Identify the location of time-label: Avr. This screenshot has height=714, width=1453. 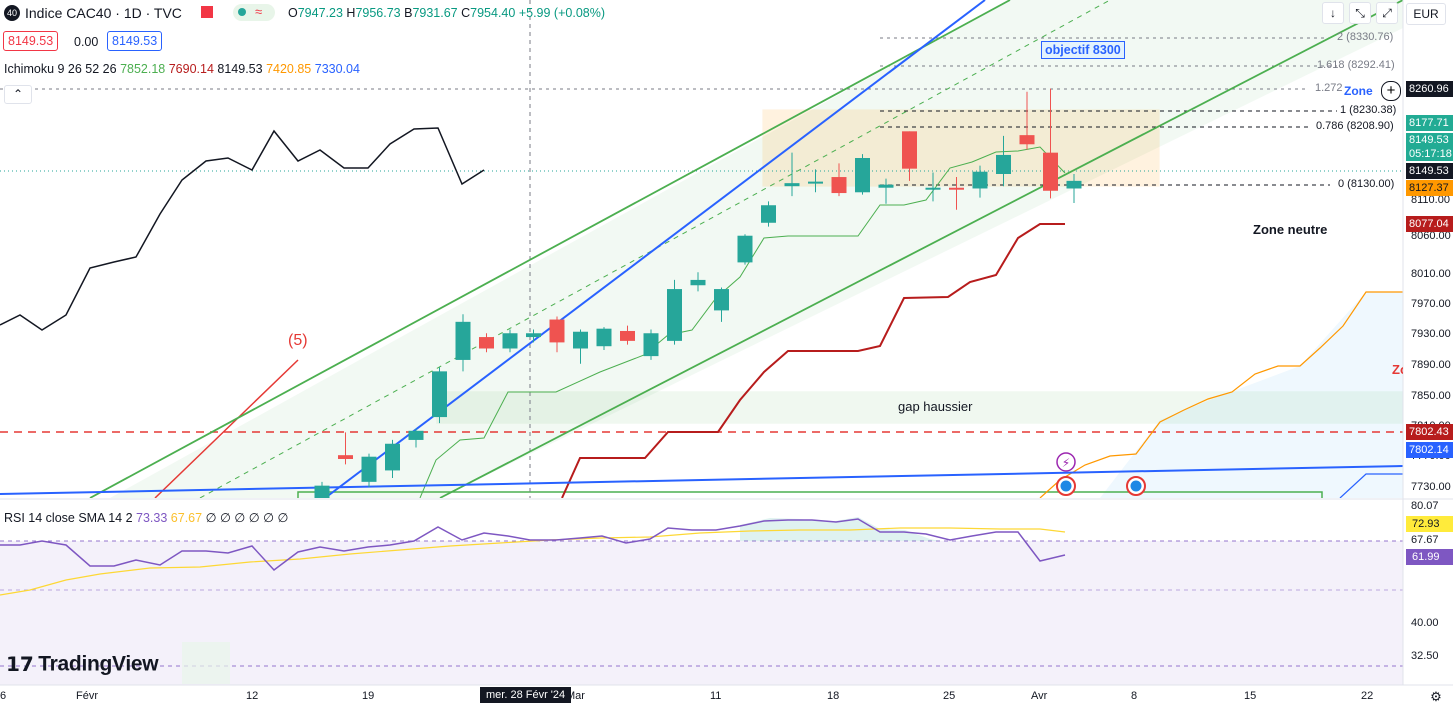
(1039, 696).